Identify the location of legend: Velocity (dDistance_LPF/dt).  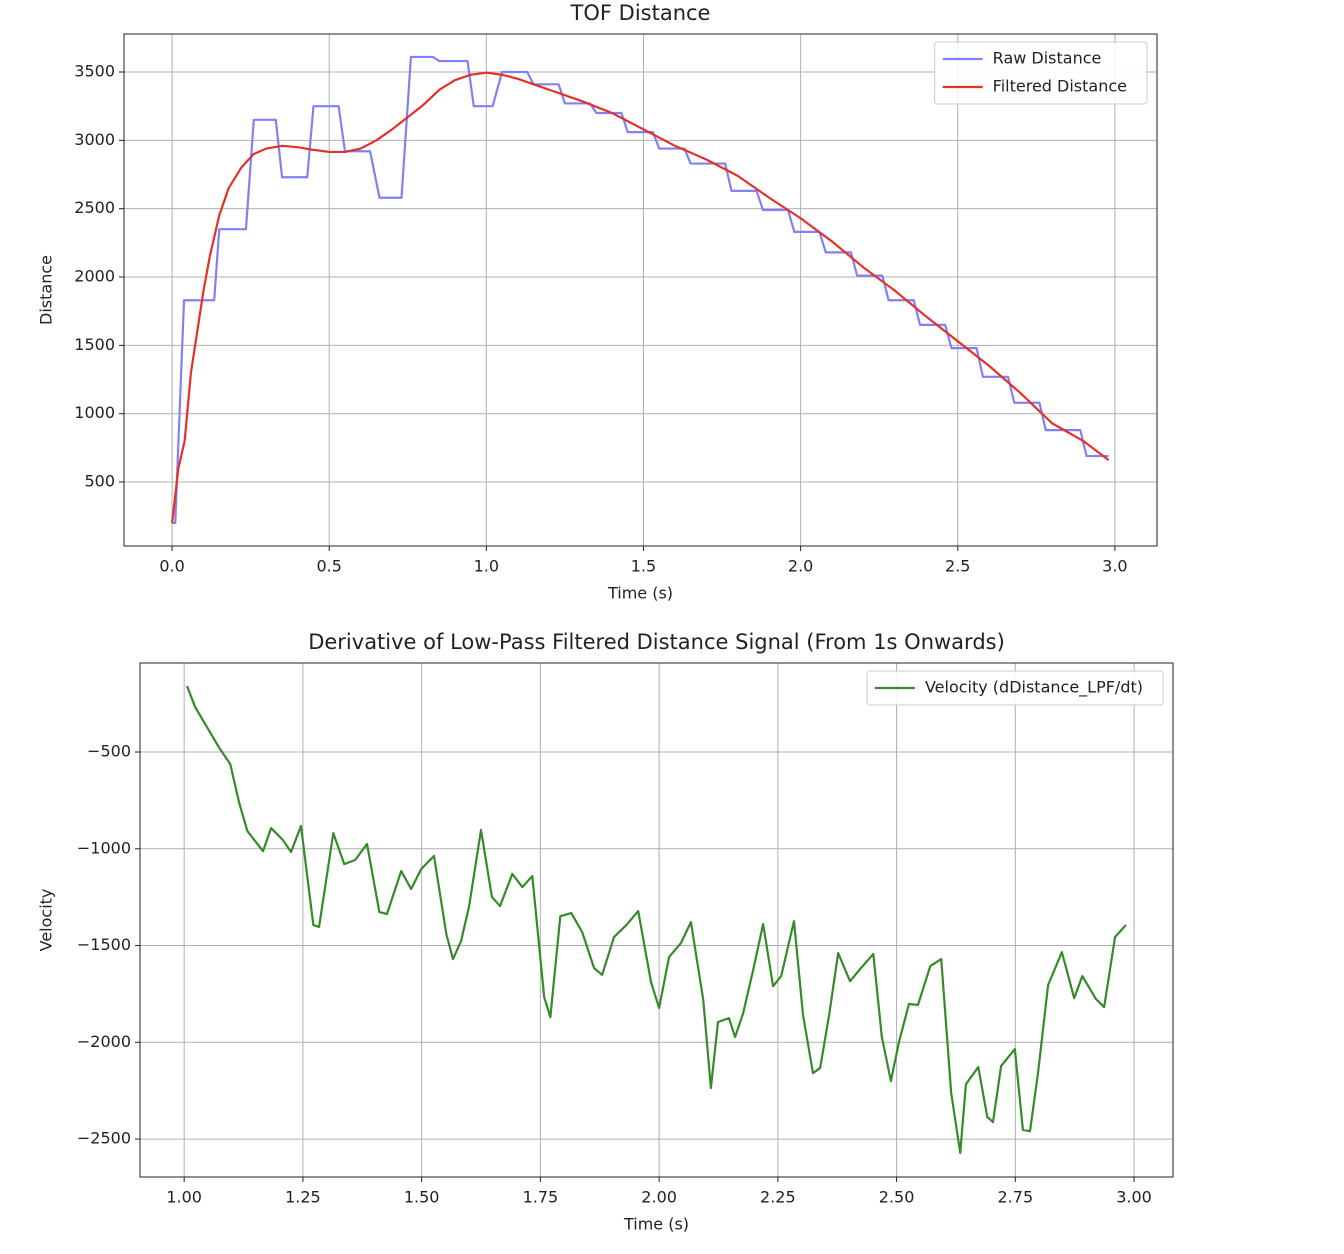
(1015, 688).